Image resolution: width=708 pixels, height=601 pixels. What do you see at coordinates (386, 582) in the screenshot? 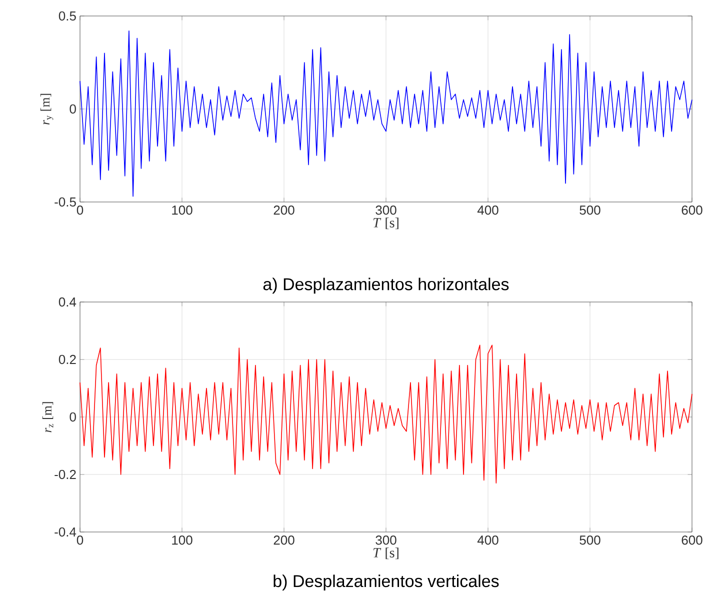
I see `text: b) Desplazamientos verticales` at bounding box center [386, 582].